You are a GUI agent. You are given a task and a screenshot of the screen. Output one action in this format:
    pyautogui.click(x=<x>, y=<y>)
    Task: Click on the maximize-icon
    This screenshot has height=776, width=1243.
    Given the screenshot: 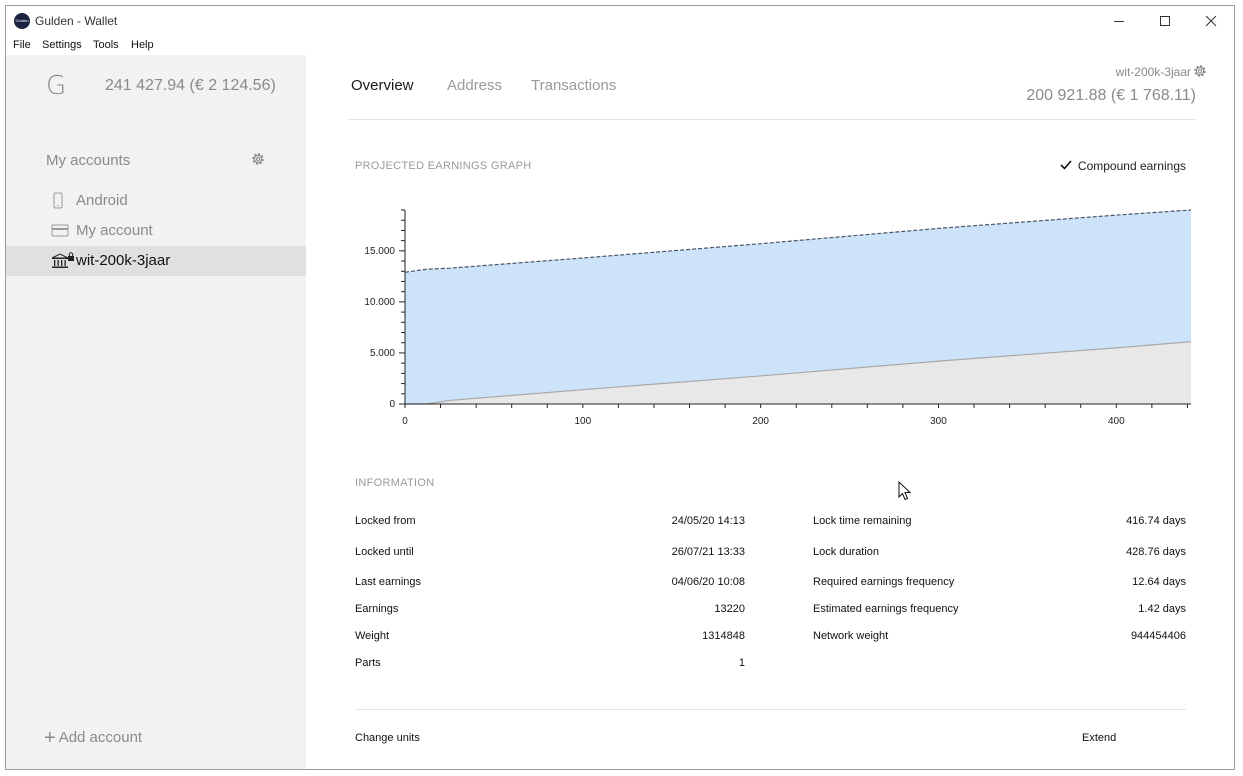 What is the action you would take?
    pyautogui.click(x=1165, y=21)
    